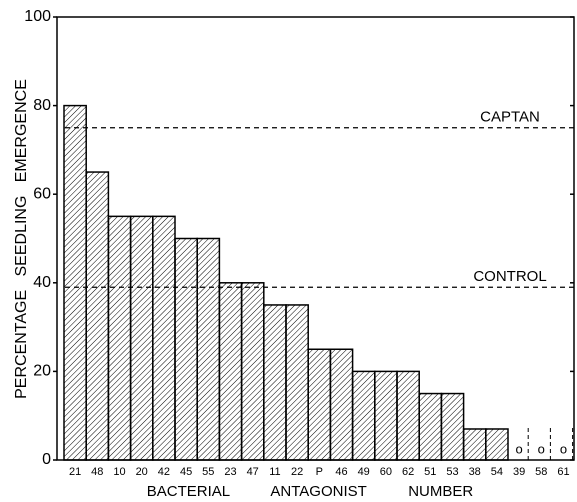 The width and height of the screenshot is (577, 502). I want to click on x-tick-label: 11, so click(274, 472).